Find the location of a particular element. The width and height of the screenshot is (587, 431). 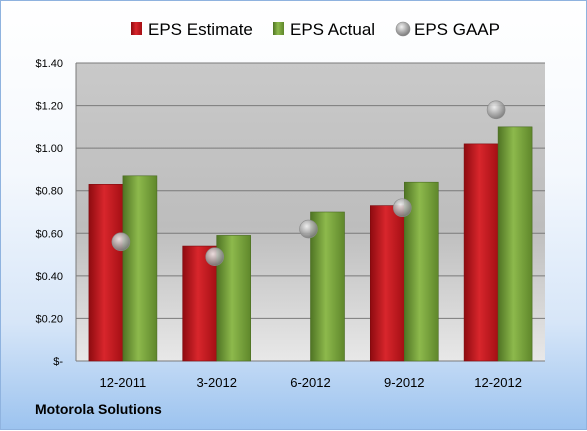

y-tick-label: $0.20 is located at coordinates (49, 319).